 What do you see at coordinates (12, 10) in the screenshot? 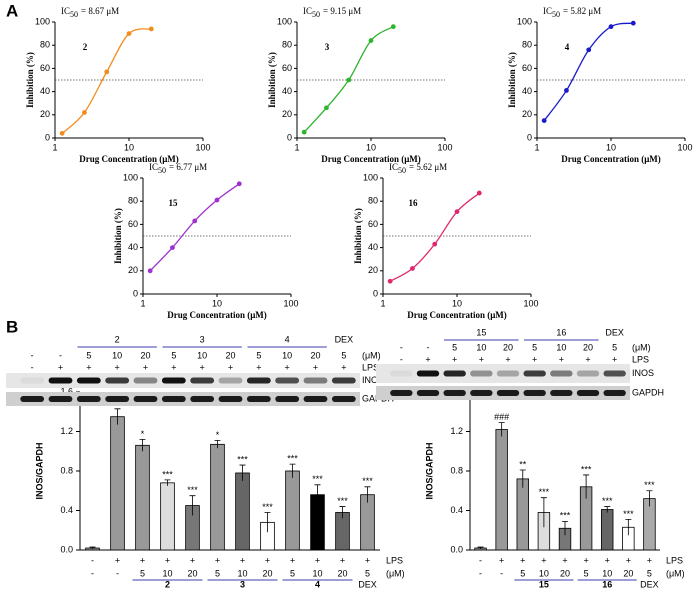
I see `panel-label: A` at bounding box center [12, 10].